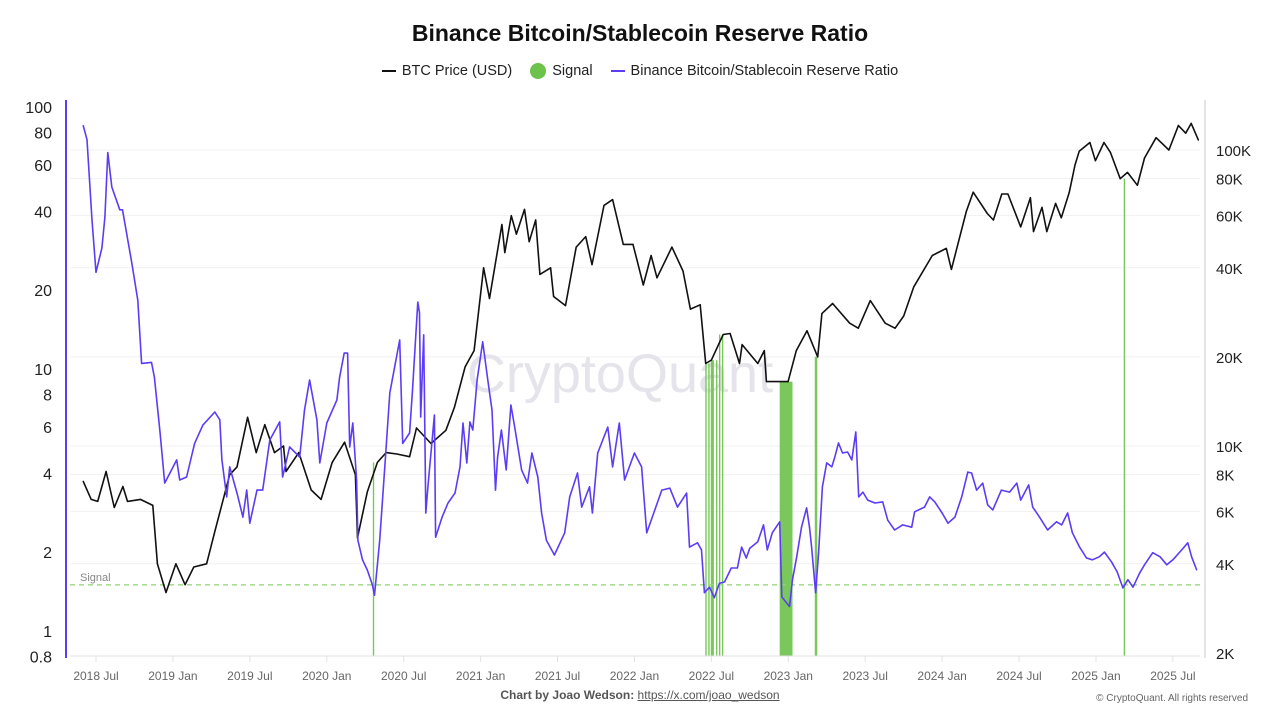 The image size is (1280, 720). What do you see at coordinates (43, 166) in the screenshot?
I see `left-axis-tick-label: 60` at bounding box center [43, 166].